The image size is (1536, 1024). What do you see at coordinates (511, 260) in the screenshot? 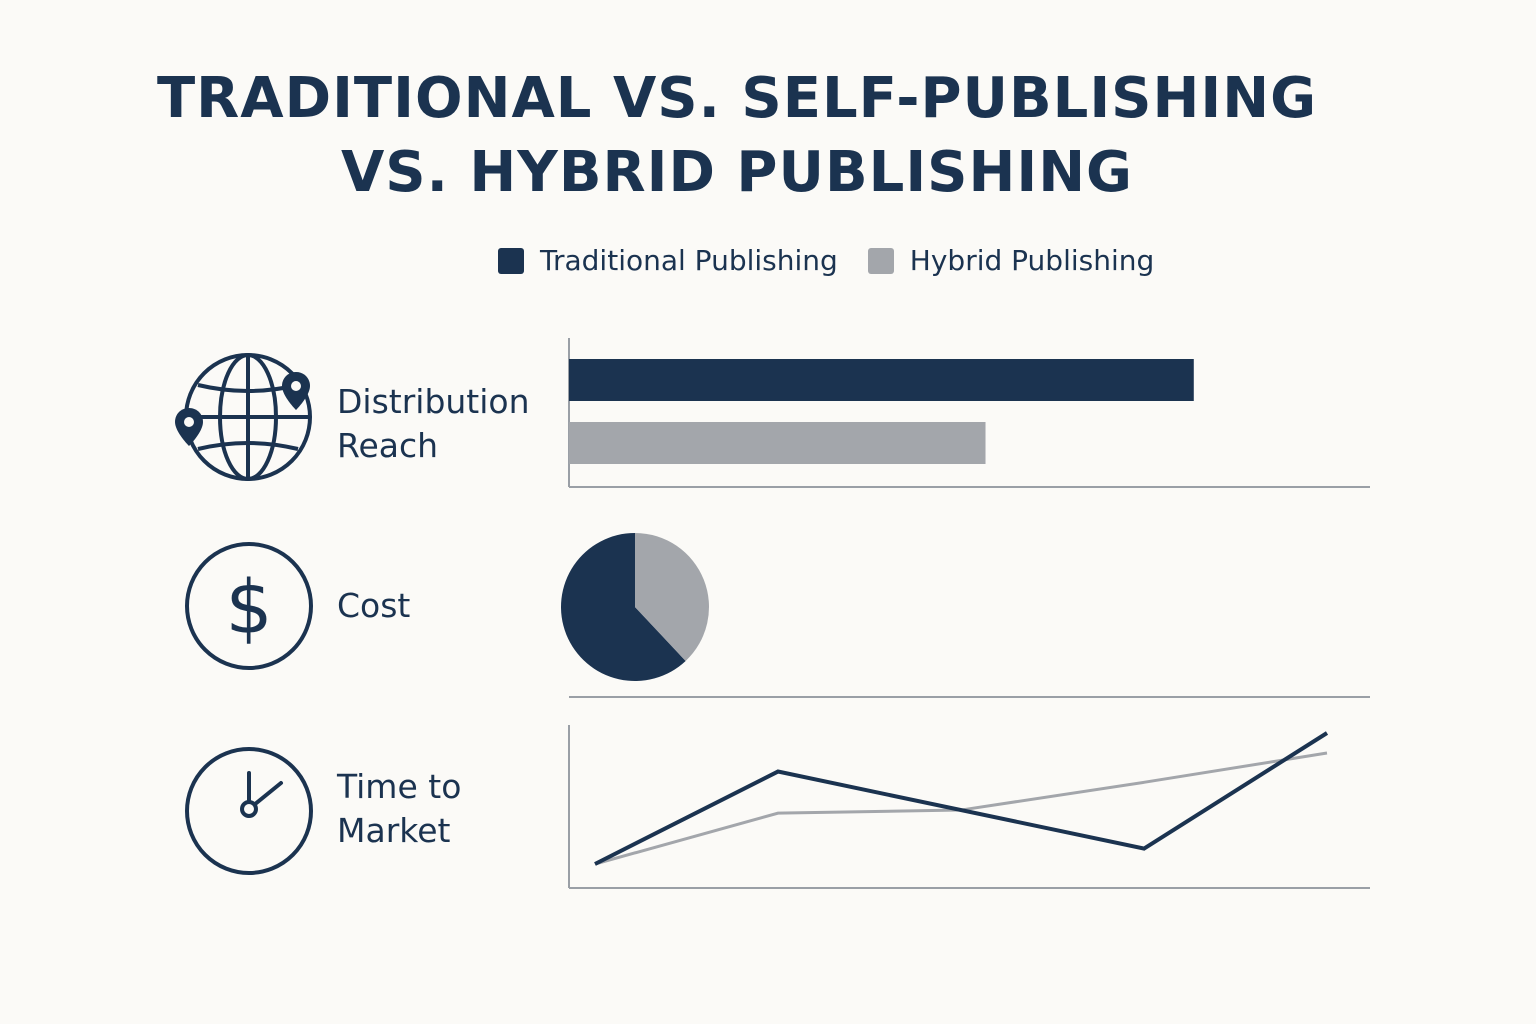
I see `legend-swatch-traditional` at bounding box center [511, 260].